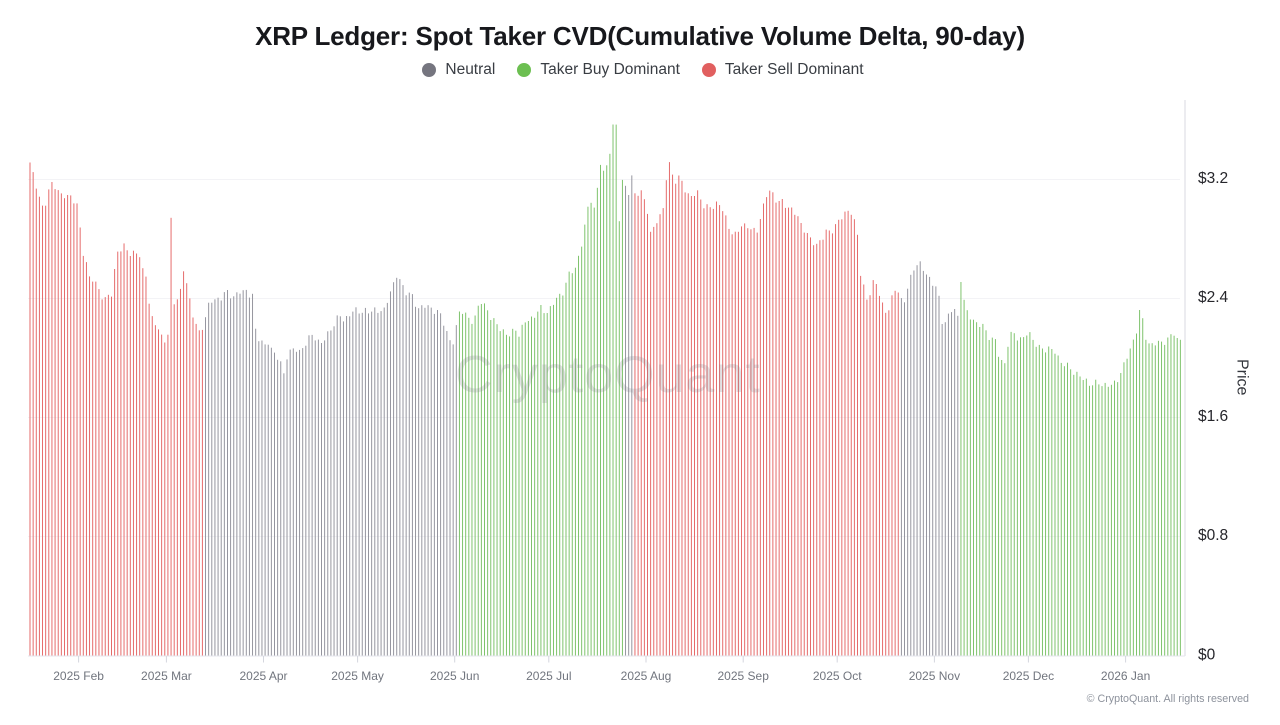 The width and height of the screenshot is (1280, 725). I want to click on svg-text: 2025 Jun, so click(454, 676).